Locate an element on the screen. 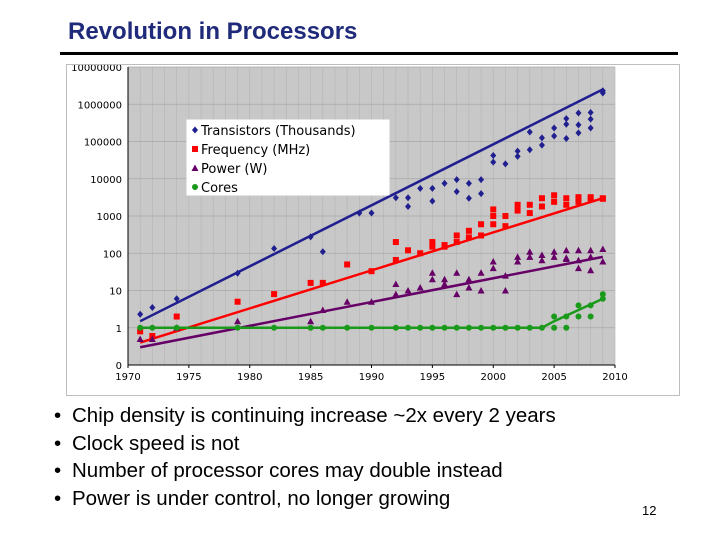 This screenshot has height=540, width=720. legend-transistors-marker is located at coordinates (195, 130).